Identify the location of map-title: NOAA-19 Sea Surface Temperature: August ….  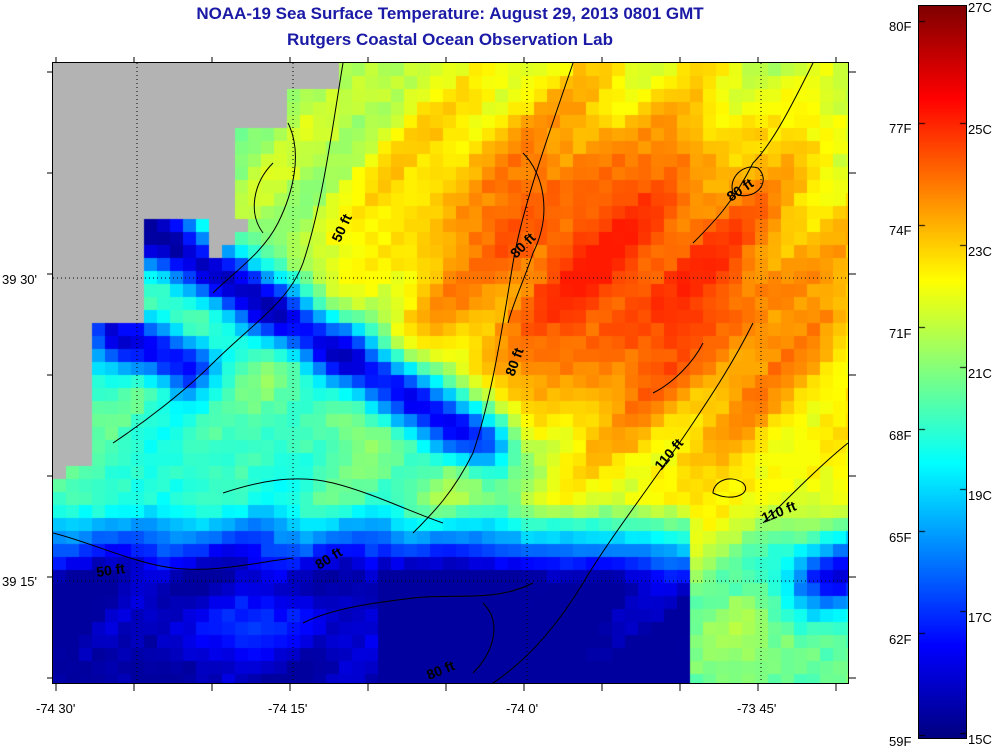
(450, 13).